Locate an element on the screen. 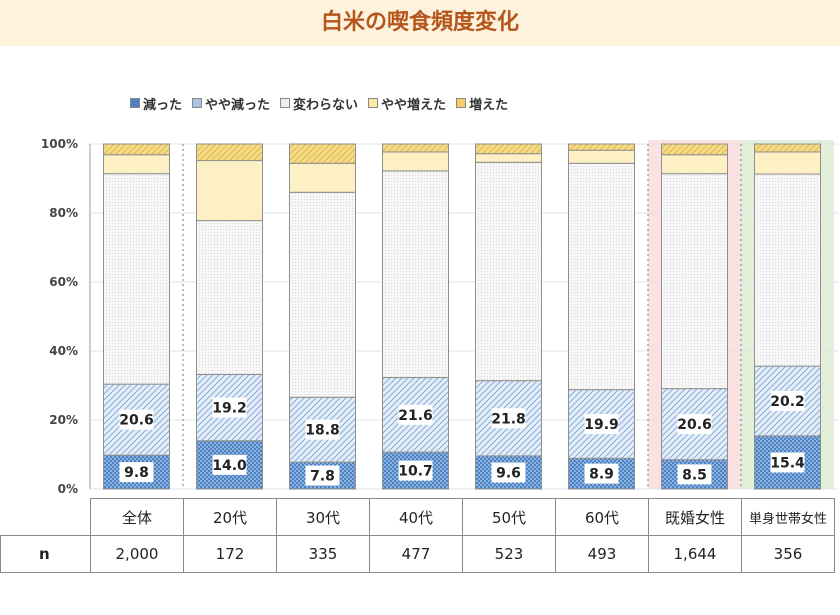 This screenshot has height=615, width=840. data-label-slightly-decreased: 18.8 is located at coordinates (322, 431).